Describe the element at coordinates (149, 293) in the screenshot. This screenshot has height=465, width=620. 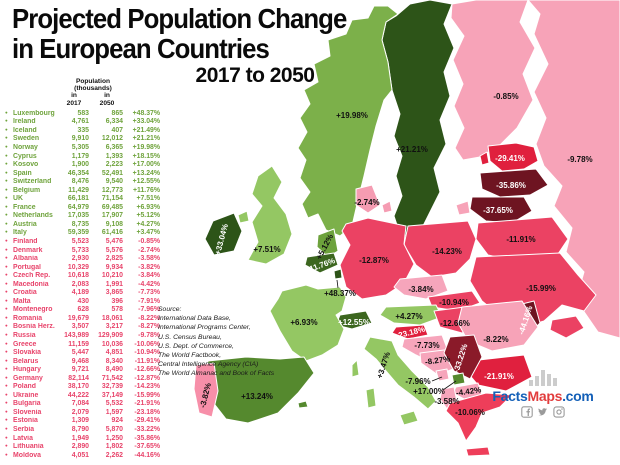
I see `percent-change: -7.73%` at that location.